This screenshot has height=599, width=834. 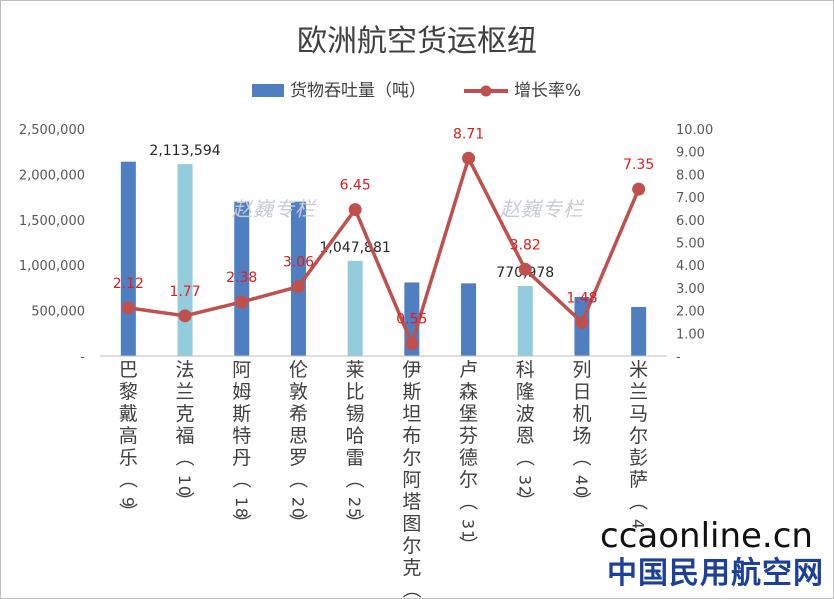 I want to click on legend-label-bar: 货物吞吐量（吨）, so click(x=358, y=91).